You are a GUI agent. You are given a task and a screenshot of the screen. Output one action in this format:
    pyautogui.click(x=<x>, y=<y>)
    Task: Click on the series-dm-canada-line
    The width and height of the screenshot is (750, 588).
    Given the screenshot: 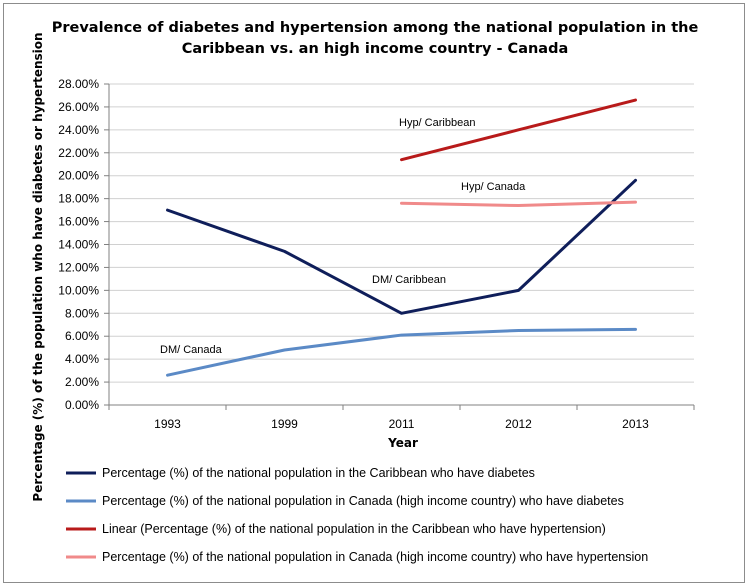 What is the action you would take?
    pyautogui.click(x=401, y=352)
    